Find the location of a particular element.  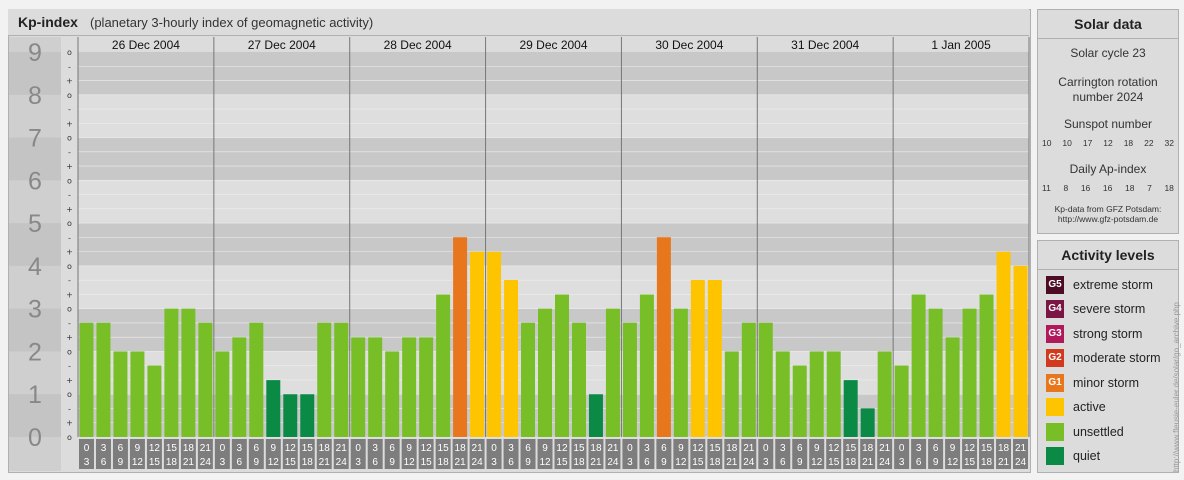

solar-cycle: Solar cycle 23 is located at coordinates (1108, 53).